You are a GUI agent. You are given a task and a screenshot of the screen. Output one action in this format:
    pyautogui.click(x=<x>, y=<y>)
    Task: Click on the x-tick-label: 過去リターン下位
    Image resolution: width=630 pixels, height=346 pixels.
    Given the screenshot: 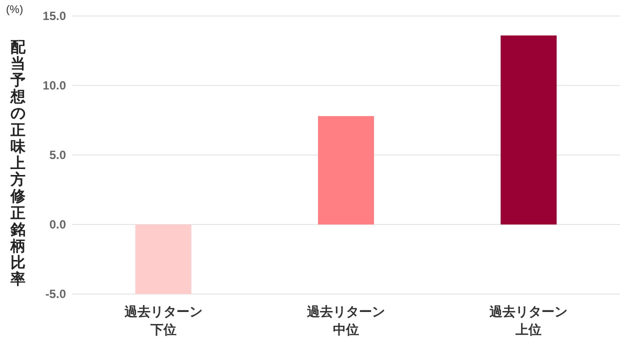 What is the action you would take?
    pyautogui.click(x=162, y=320)
    